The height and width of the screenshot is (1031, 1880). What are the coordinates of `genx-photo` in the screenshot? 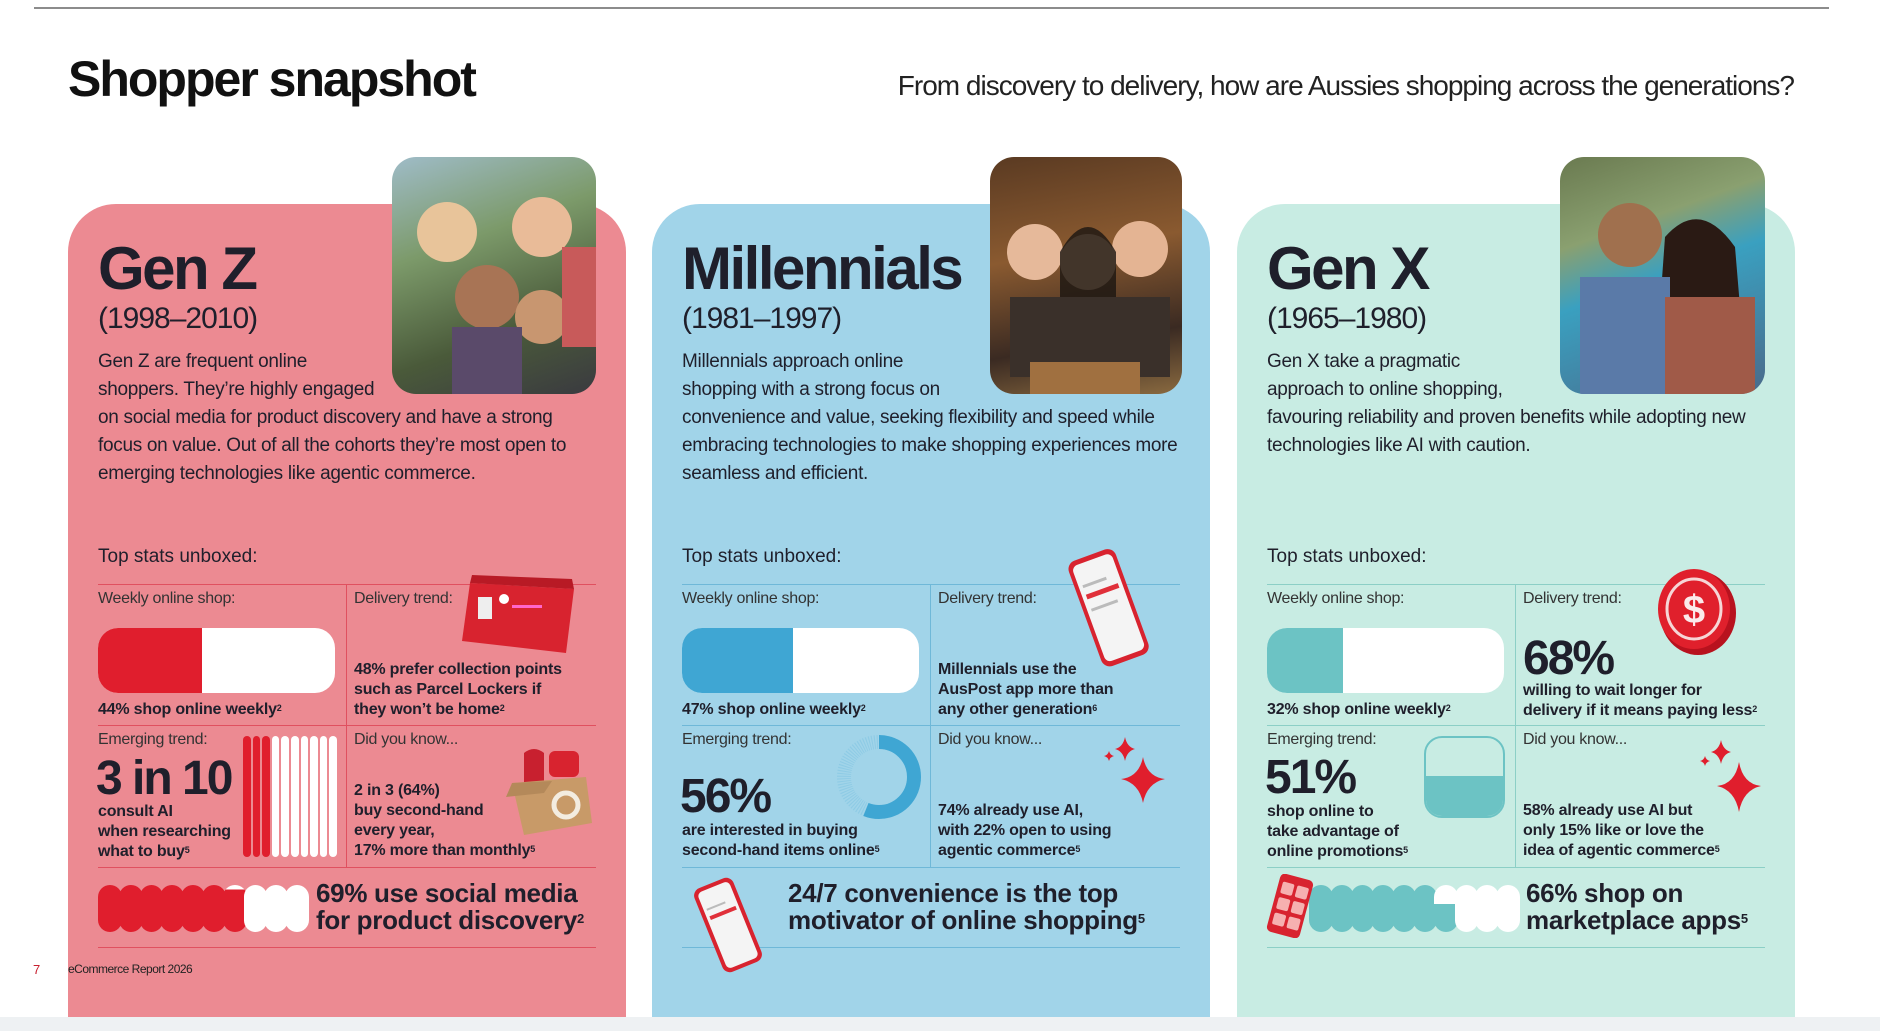 It's located at (1662, 275).